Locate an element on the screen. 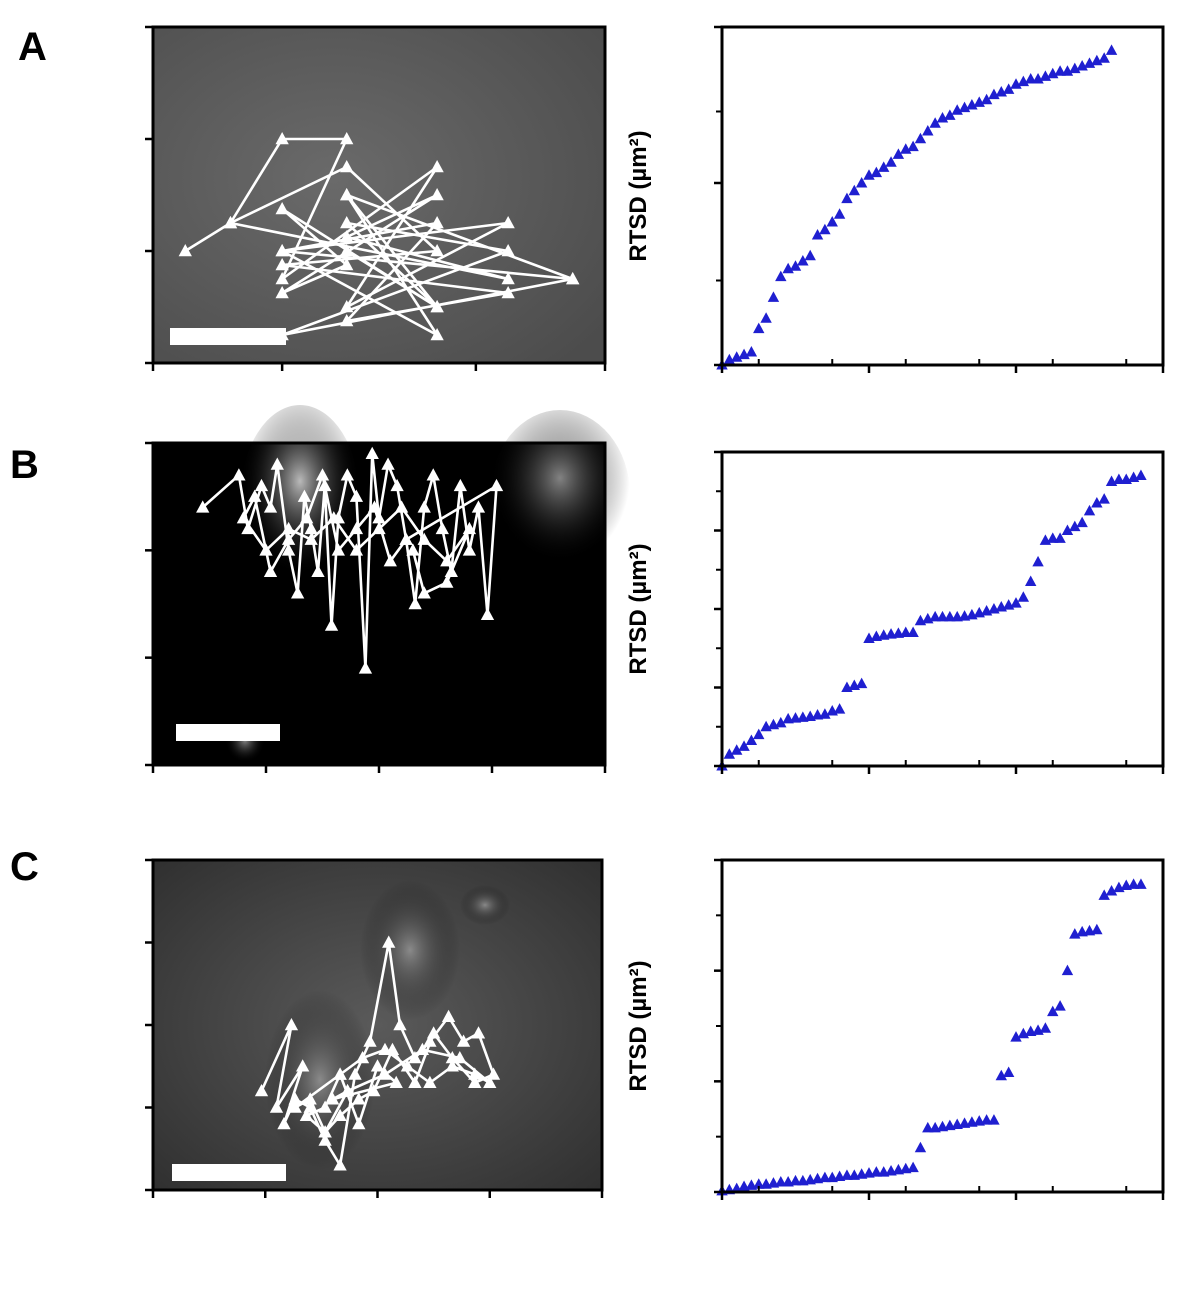 The width and height of the screenshot is (1191, 1292). panel-A-rtsd-chart: RTSD (µm²) is located at coordinates (895, 199).